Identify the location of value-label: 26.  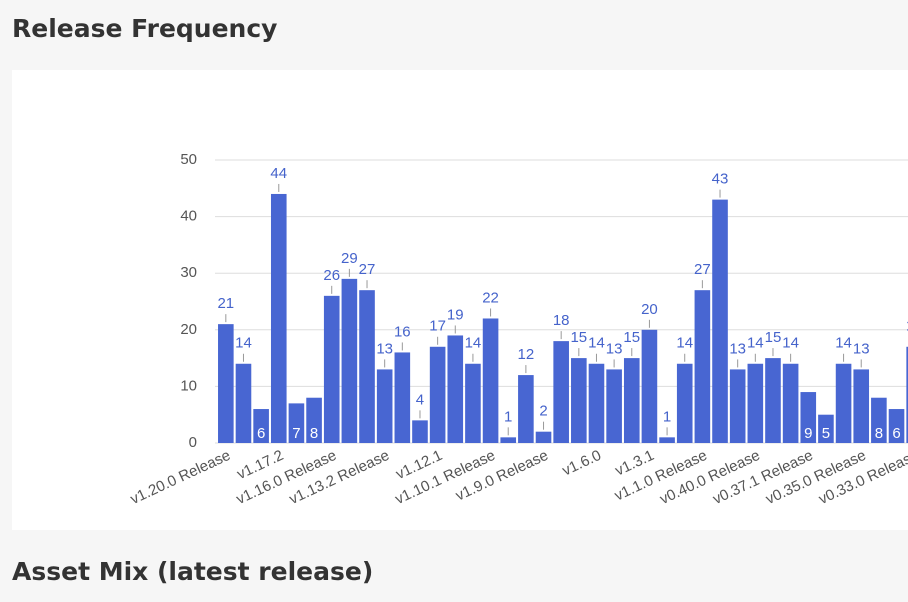
(331, 275).